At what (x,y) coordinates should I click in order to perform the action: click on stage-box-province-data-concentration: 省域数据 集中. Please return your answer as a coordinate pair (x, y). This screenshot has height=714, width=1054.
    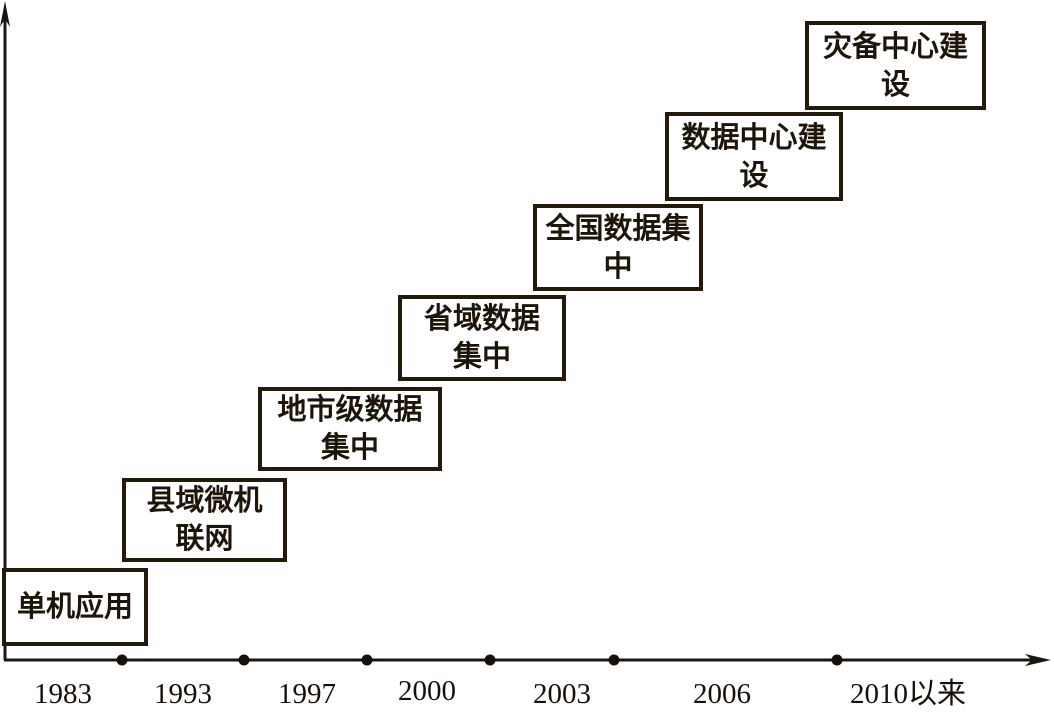
    Looking at the image, I should click on (482, 338).